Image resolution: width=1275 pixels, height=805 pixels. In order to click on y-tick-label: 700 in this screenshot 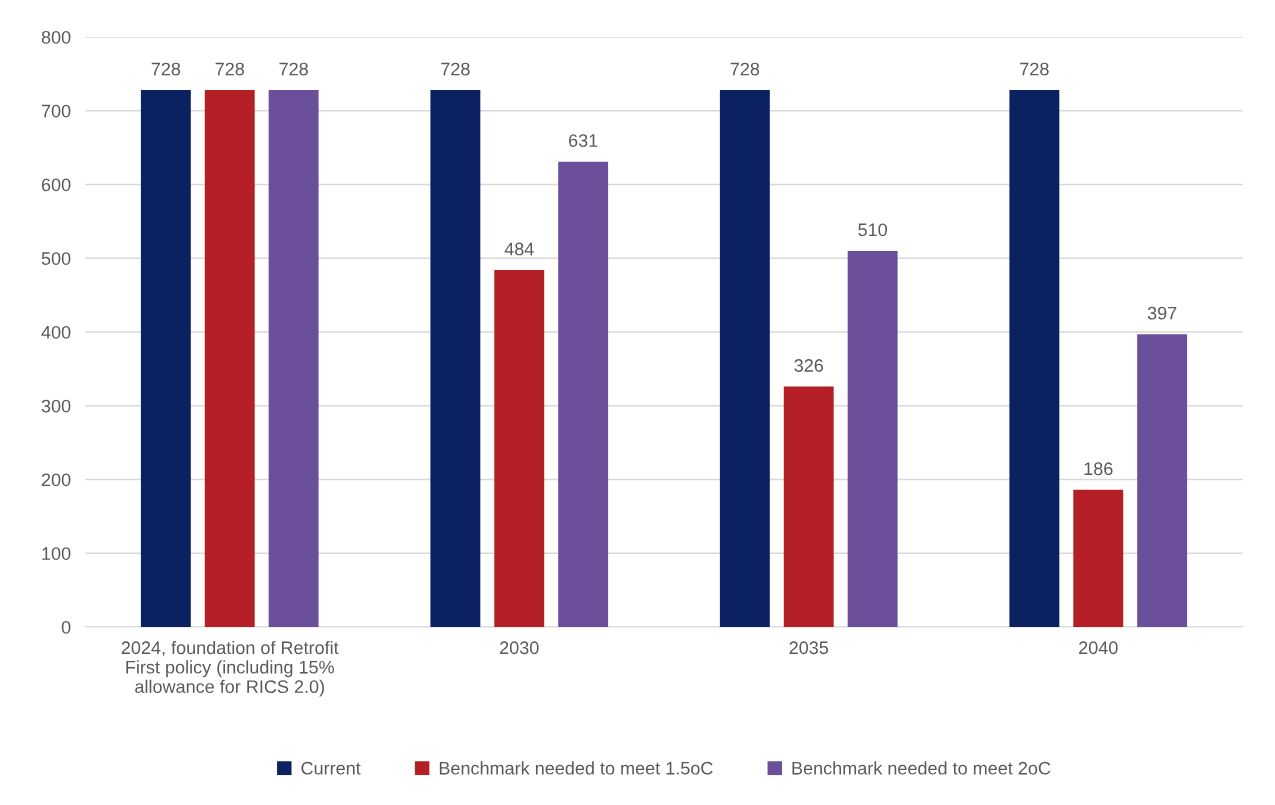, I will do `click(56, 111)`.